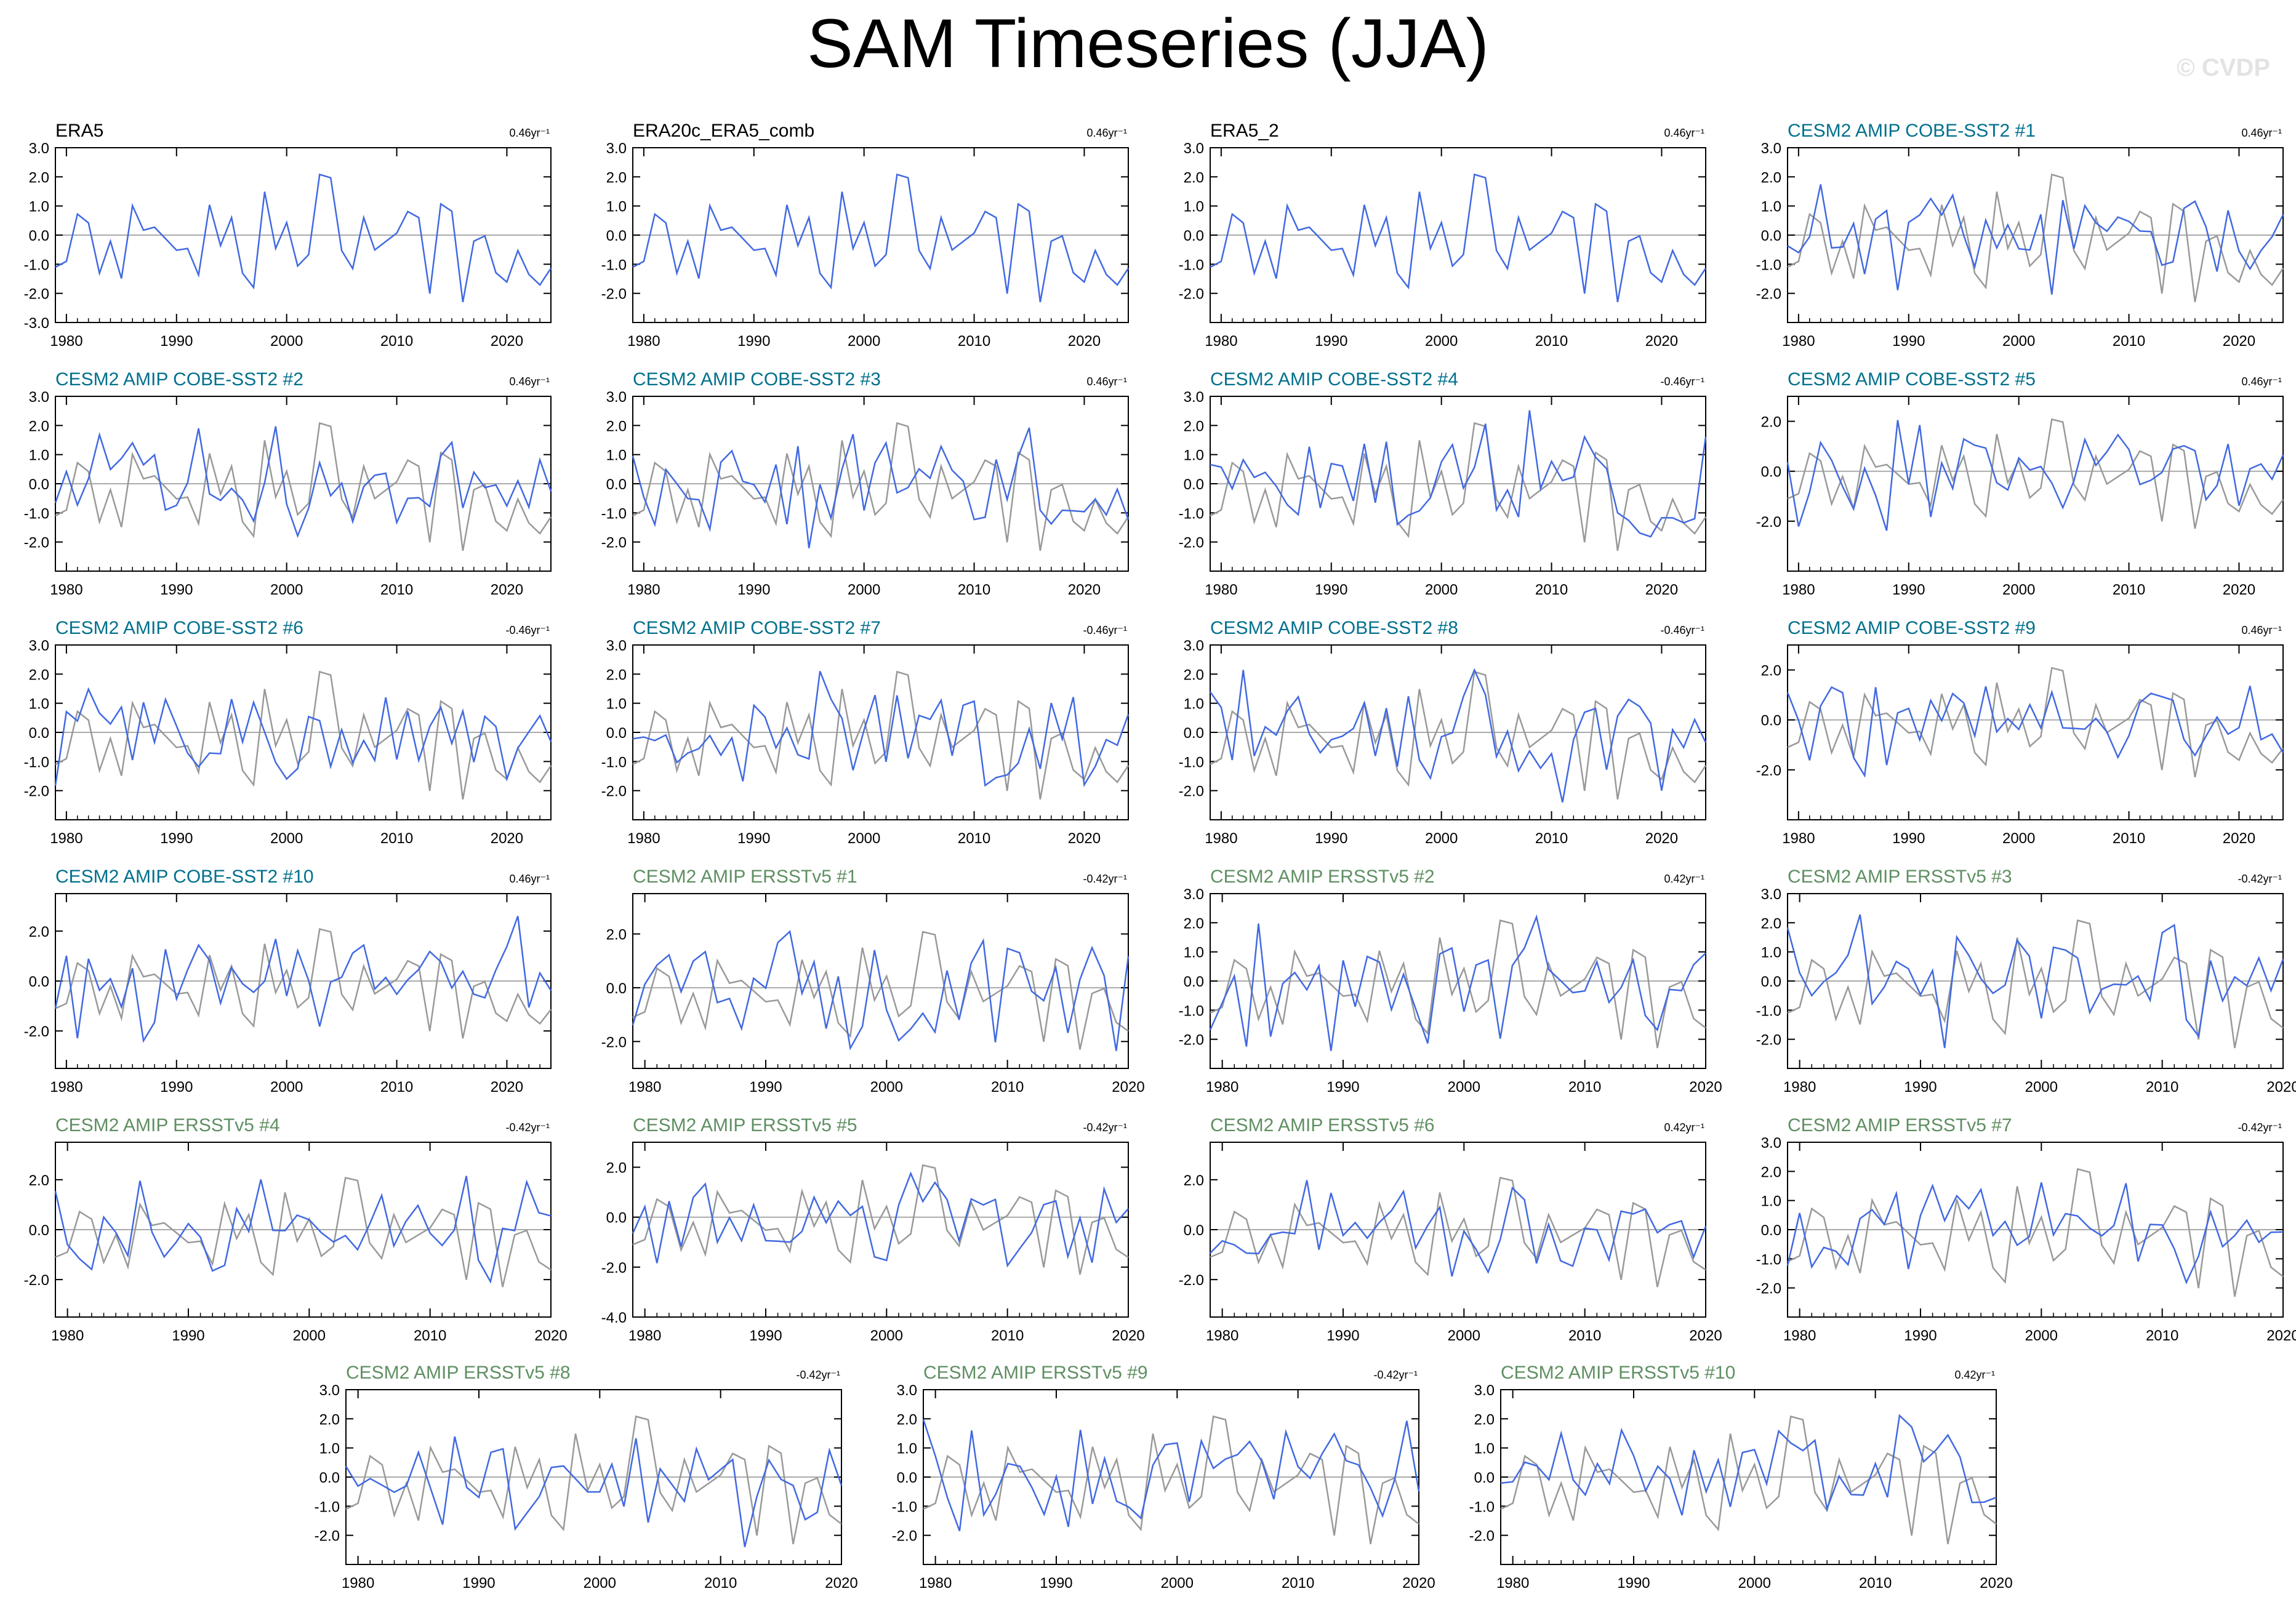 This screenshot has height=1618, width=2296. Describe the element at coordinates (1035, 1373) in the screenshot. I see `panel-title: CESM2 AMIP ERSSTv5 #9` at that location.